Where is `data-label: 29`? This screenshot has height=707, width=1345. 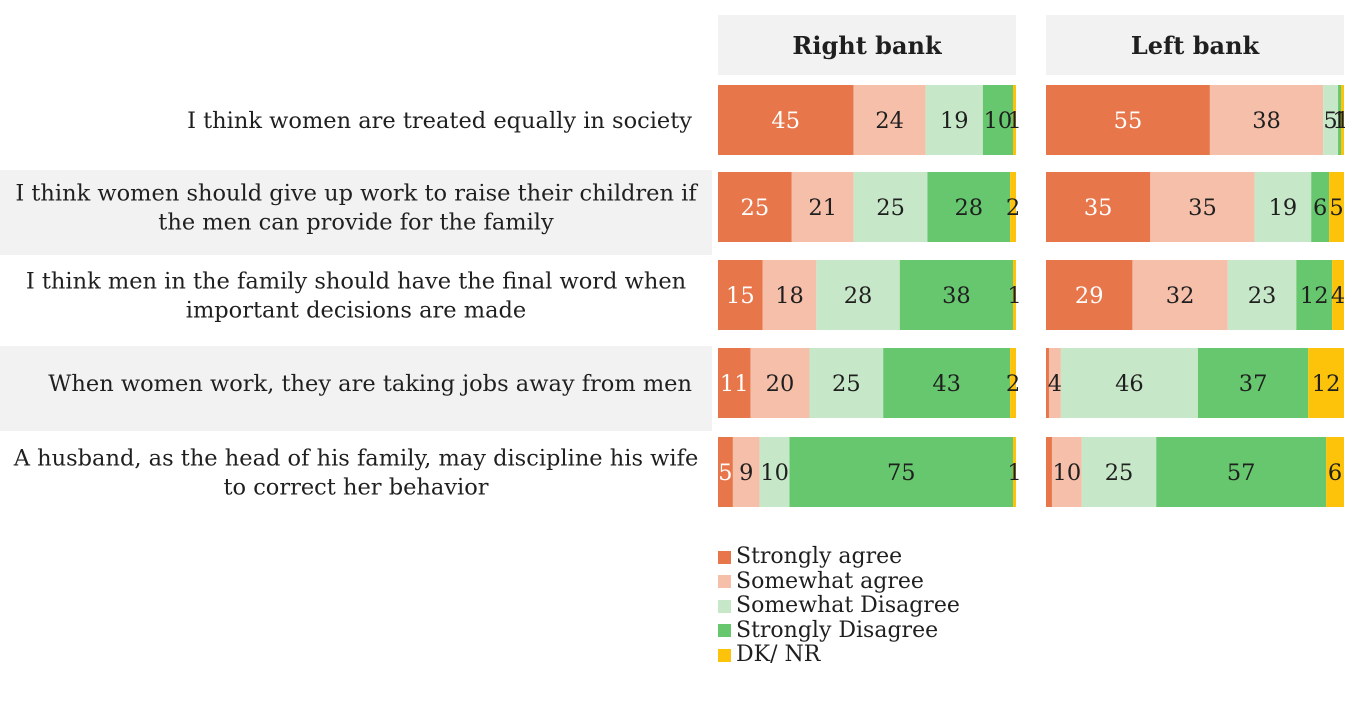
data-label: 29 is located at coordinates (1089, 296).